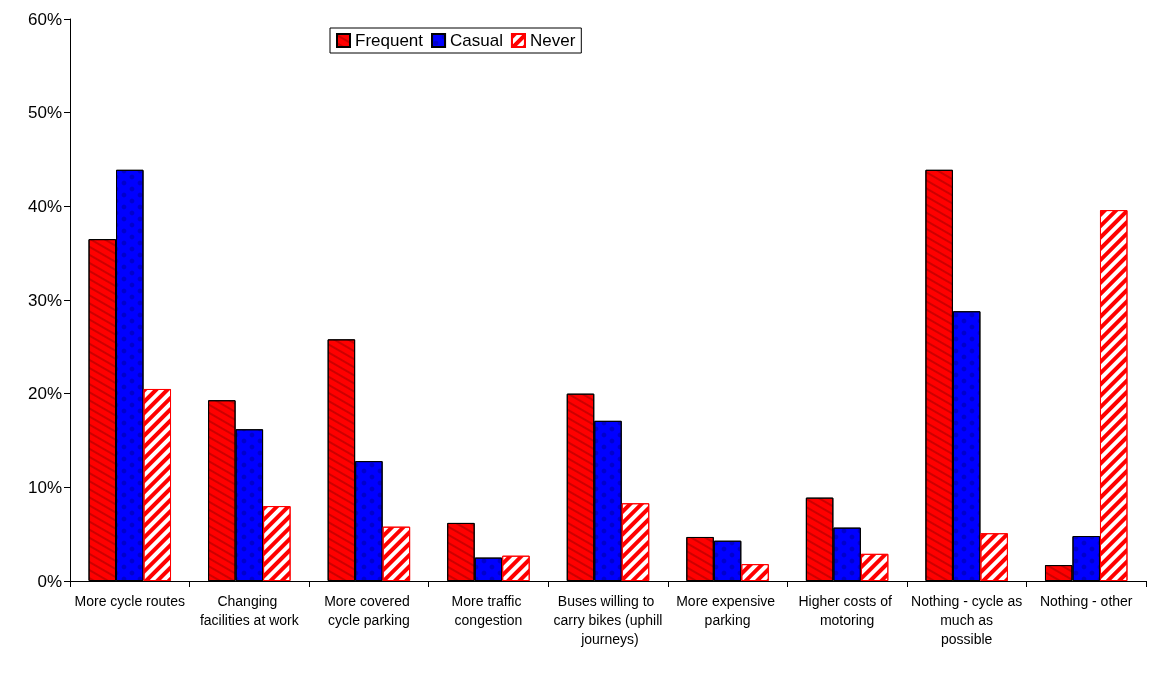 This screenshot has width=1168, height=695. I want to click on x-tick-label: More covered cycle parking, so click(369, 610).